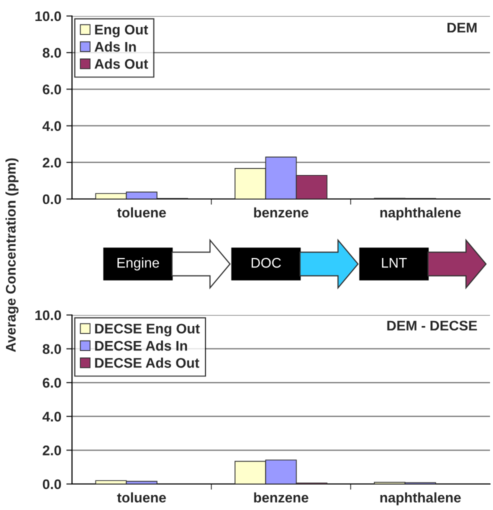 The image size is (493, 510). Describe the element at coordinates (394, 263) in the screenshot. I see `text: LNT` at that location.